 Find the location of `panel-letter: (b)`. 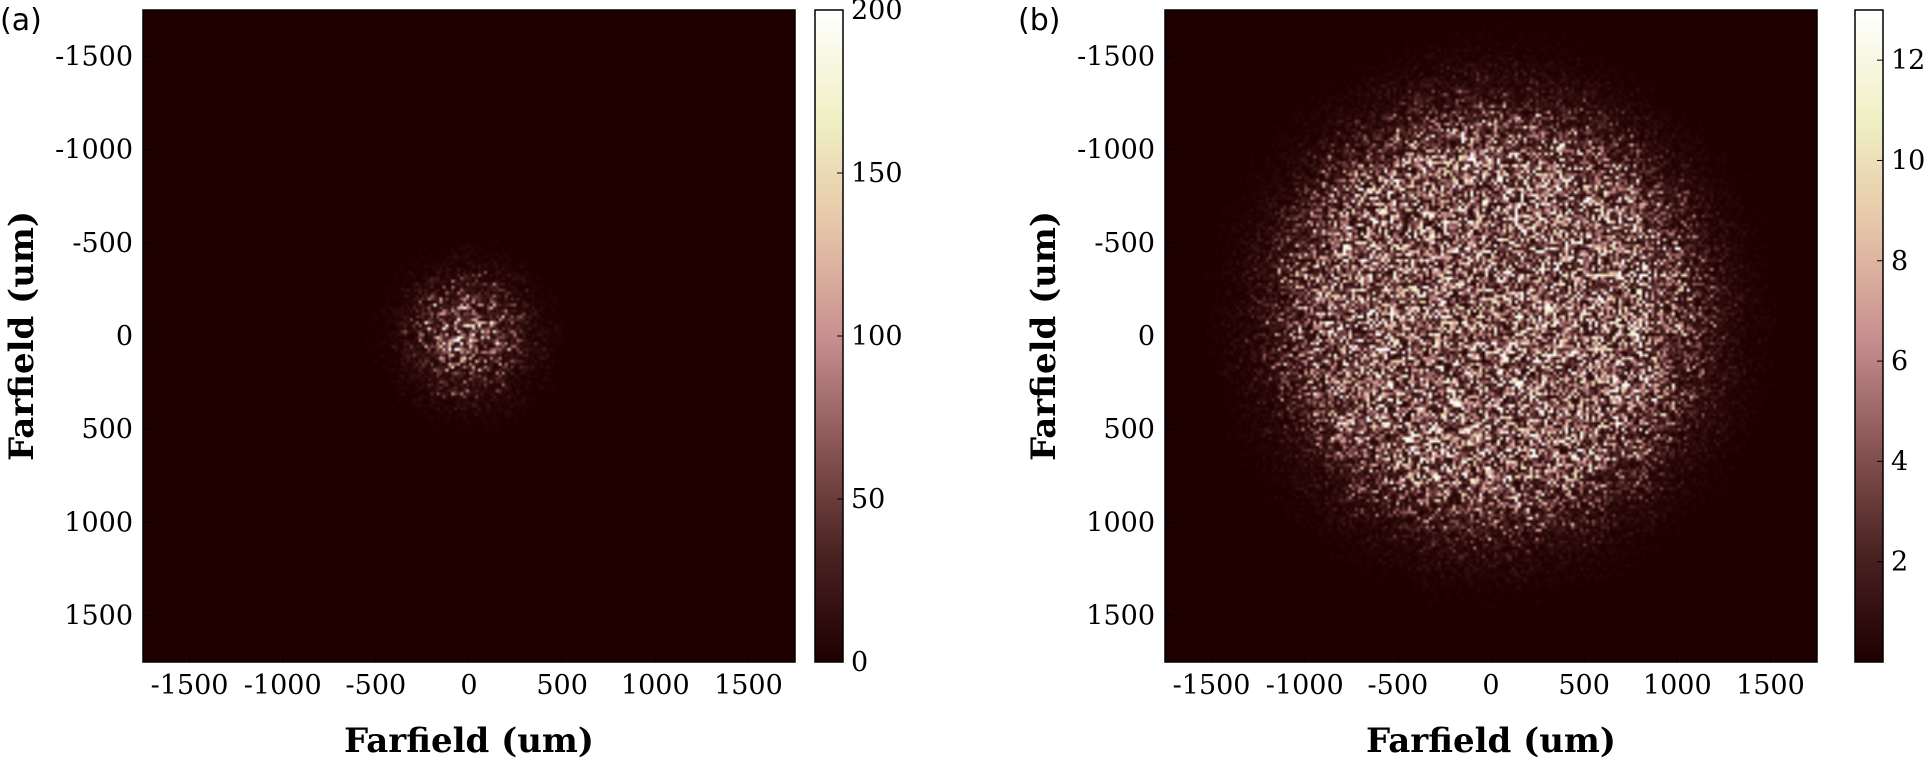

panel-letter: (b) is located at coordinates (1039, 20).